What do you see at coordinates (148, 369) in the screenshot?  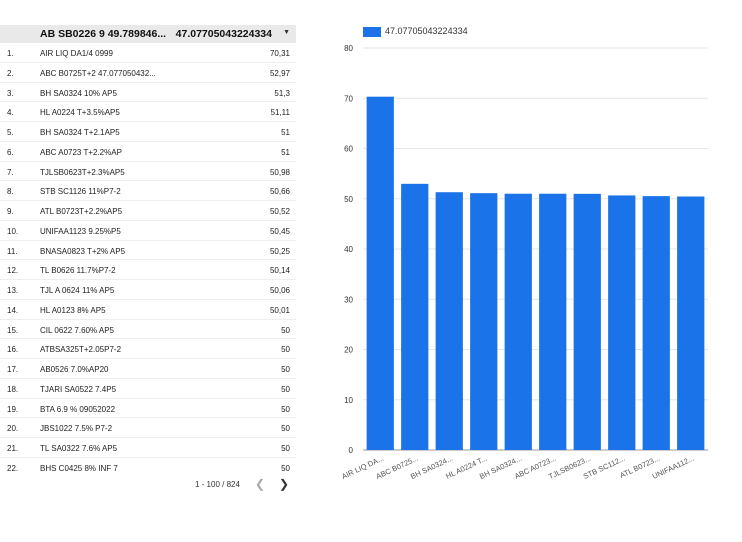 I see `table-row: 17. AB0526 7.0%AP20 50` at bounding box center [148, 369].